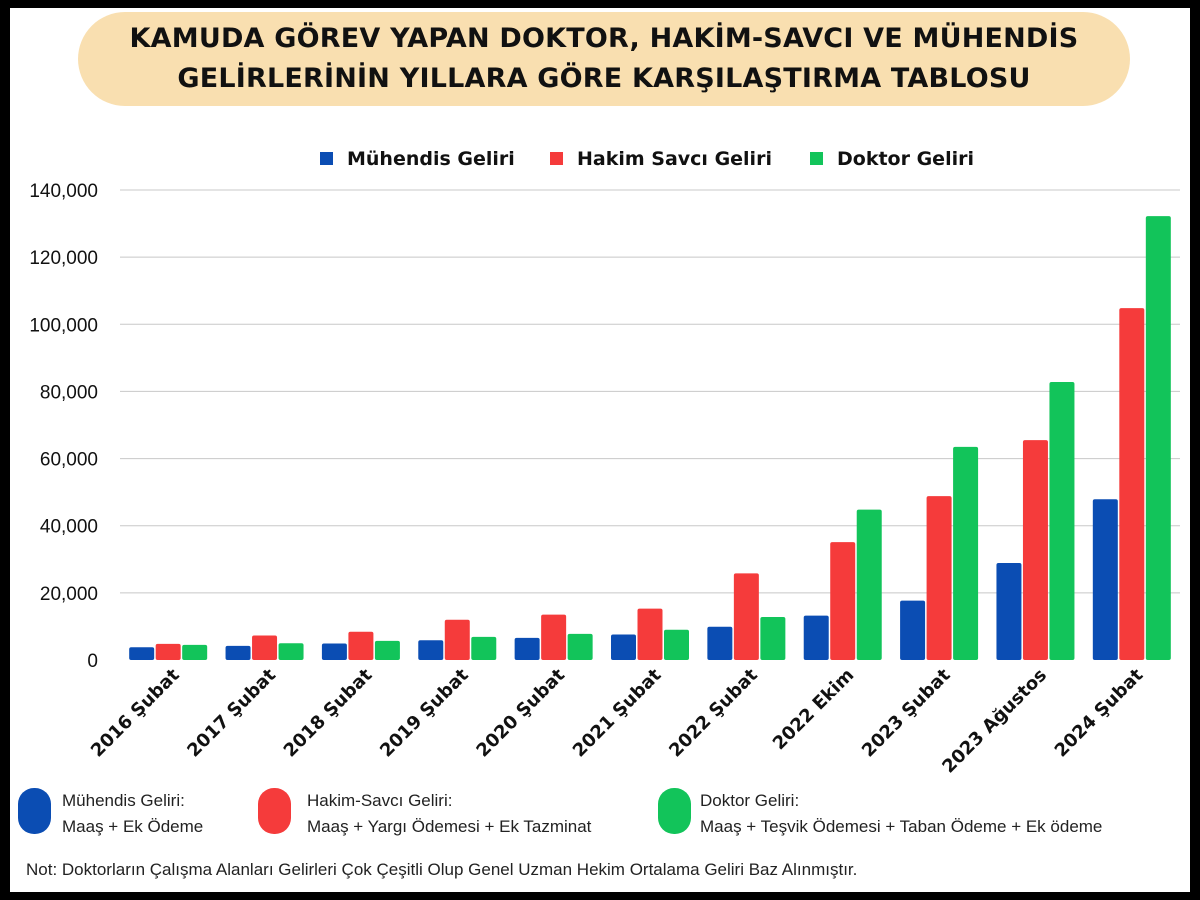  I want to click on legend-detail-hakim: Maaş + Yargı Ödemesi + Ek Tazminat, so click(449, 826).